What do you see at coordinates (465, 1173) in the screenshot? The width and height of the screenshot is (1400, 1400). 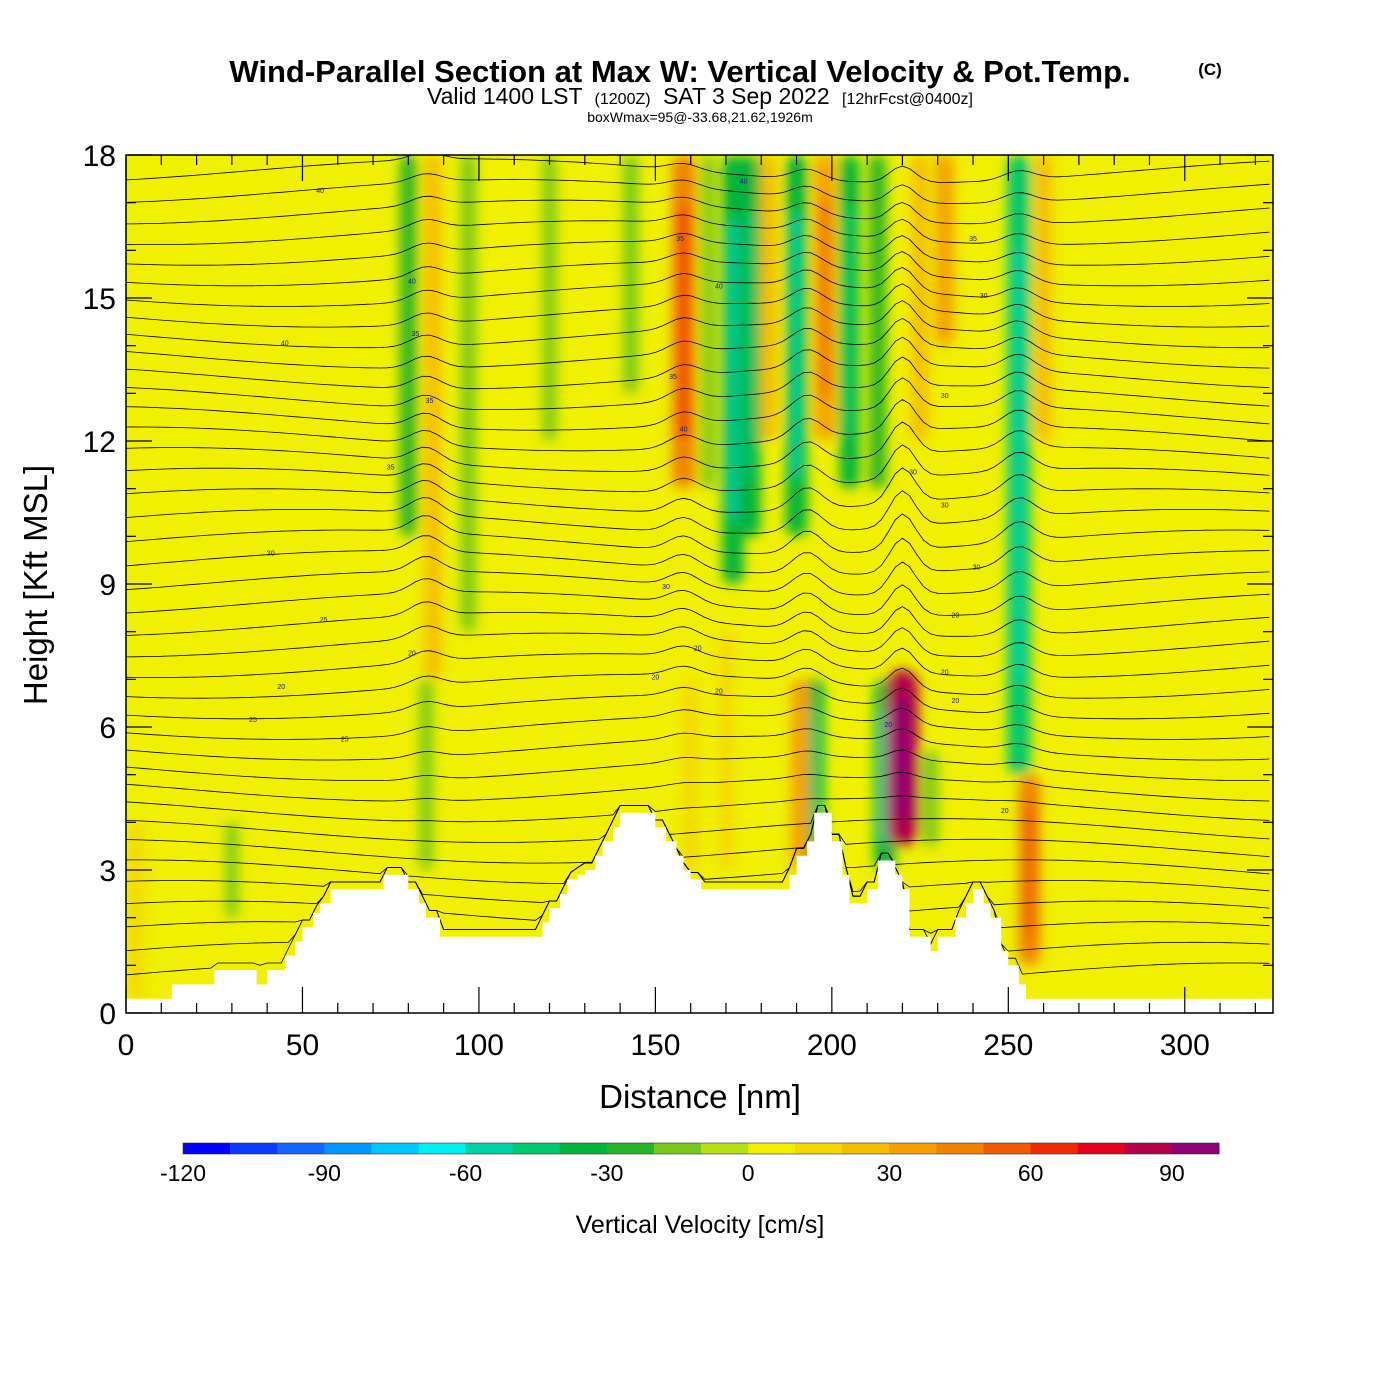 I see `colorbar-label: -60` at bounding box center [465, 1173].